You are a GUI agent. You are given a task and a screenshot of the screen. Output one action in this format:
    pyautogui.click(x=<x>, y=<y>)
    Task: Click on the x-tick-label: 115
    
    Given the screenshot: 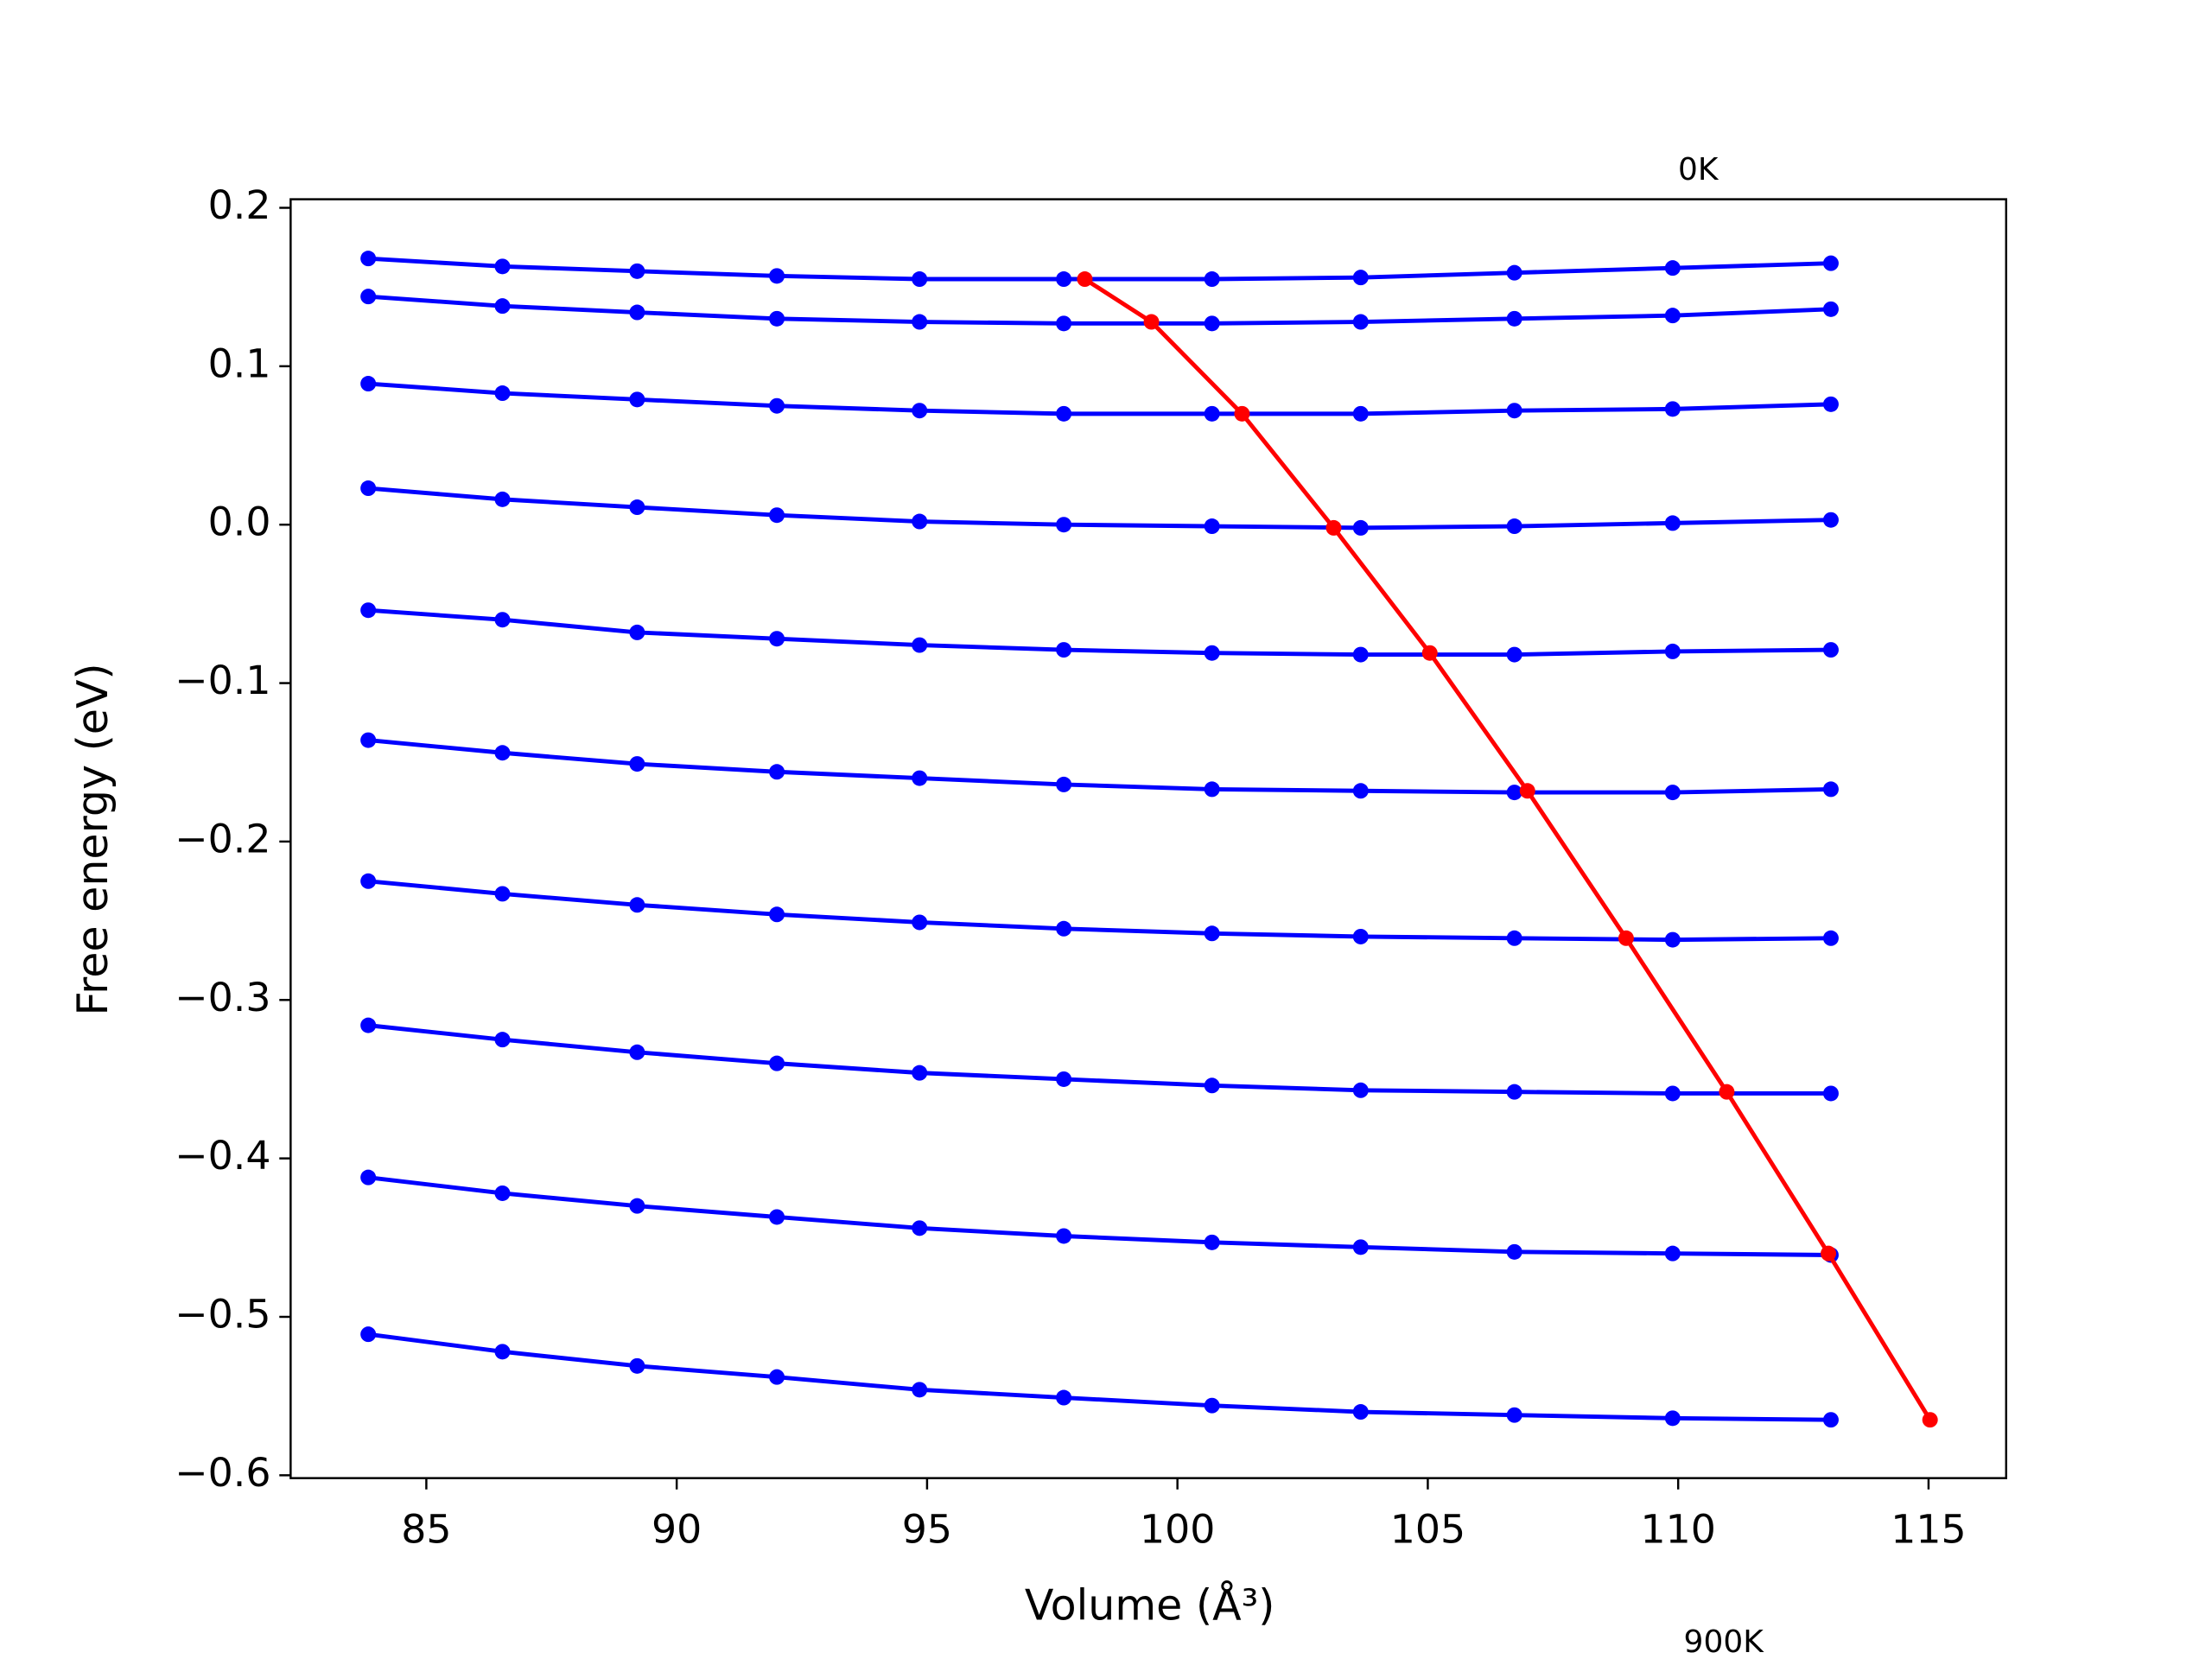 What is the action you would take?
    pyautogui.click(x=1928, y=1528)
    